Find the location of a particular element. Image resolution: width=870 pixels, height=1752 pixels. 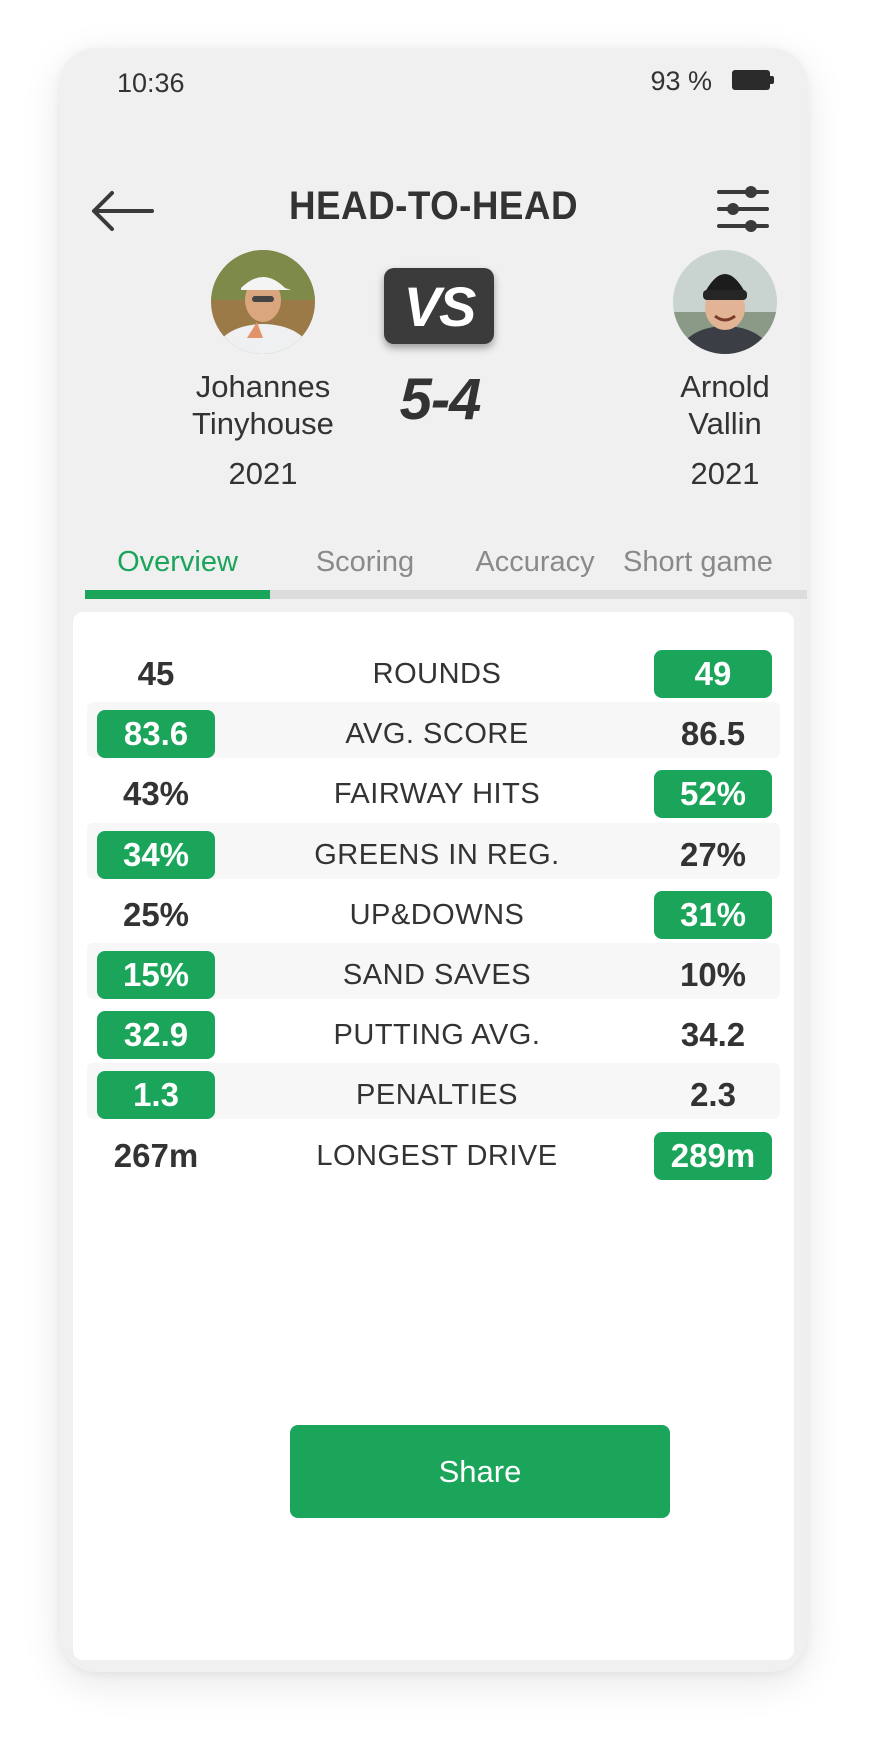

stat-row: 34% GREENS IN REG. 27% is located at coordinates (433, 851).